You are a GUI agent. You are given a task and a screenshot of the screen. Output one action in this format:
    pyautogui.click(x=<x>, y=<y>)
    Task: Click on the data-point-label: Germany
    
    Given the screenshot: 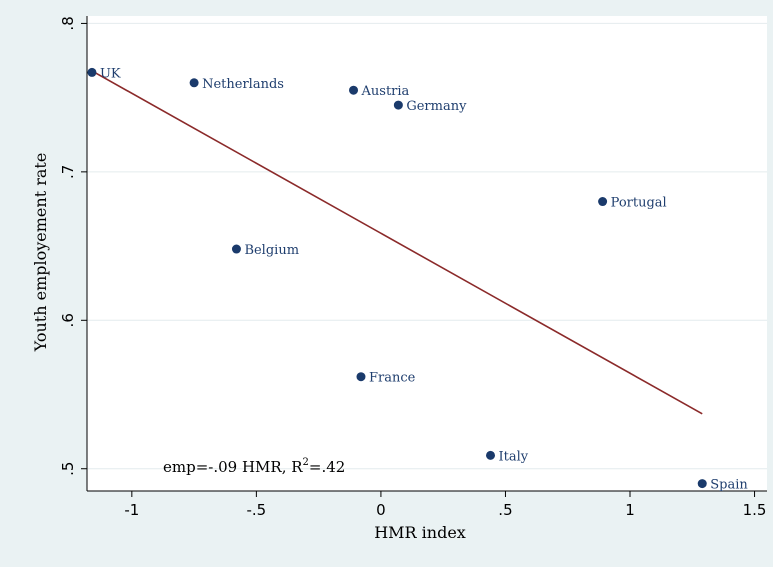 What is the action you would take?
    pyautogui.click(x=436, y=106)
    